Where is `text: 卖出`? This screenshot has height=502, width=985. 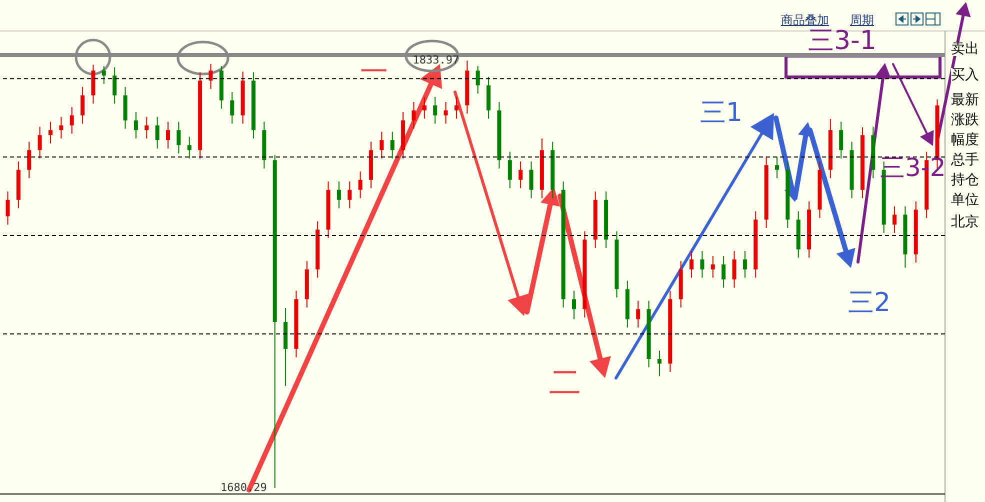 text: 卖出 is located at coordinates (965, 49).